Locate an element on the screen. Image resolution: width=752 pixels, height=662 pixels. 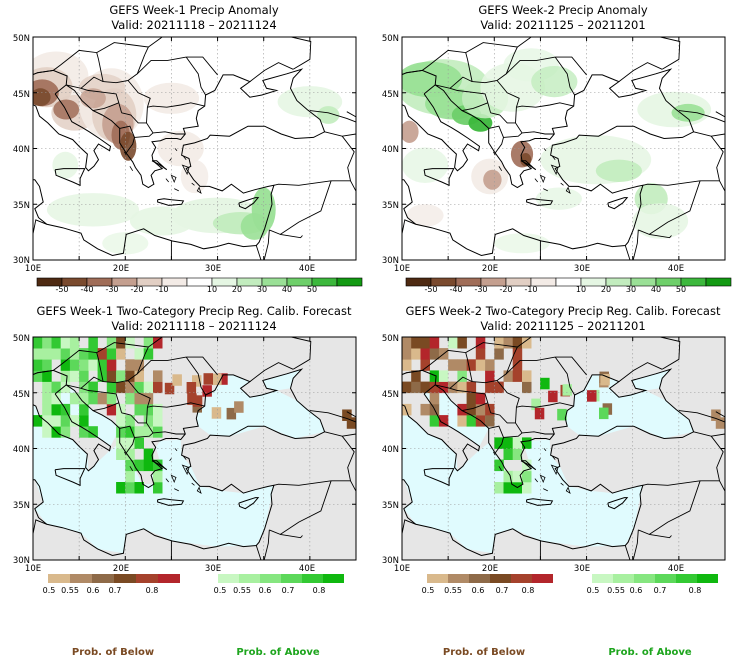
lat-label: 40N is located at coordinates (21, 450).